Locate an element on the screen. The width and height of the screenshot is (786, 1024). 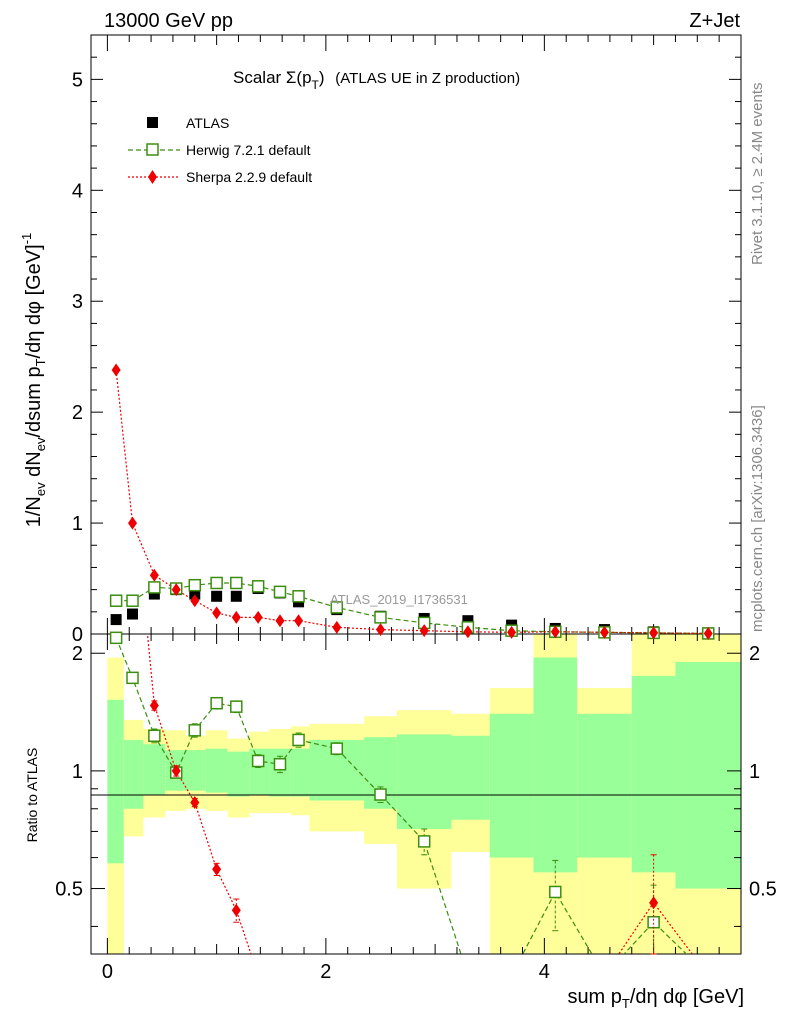
main-ytick-label: 0 is located at coordinates (77, 635).